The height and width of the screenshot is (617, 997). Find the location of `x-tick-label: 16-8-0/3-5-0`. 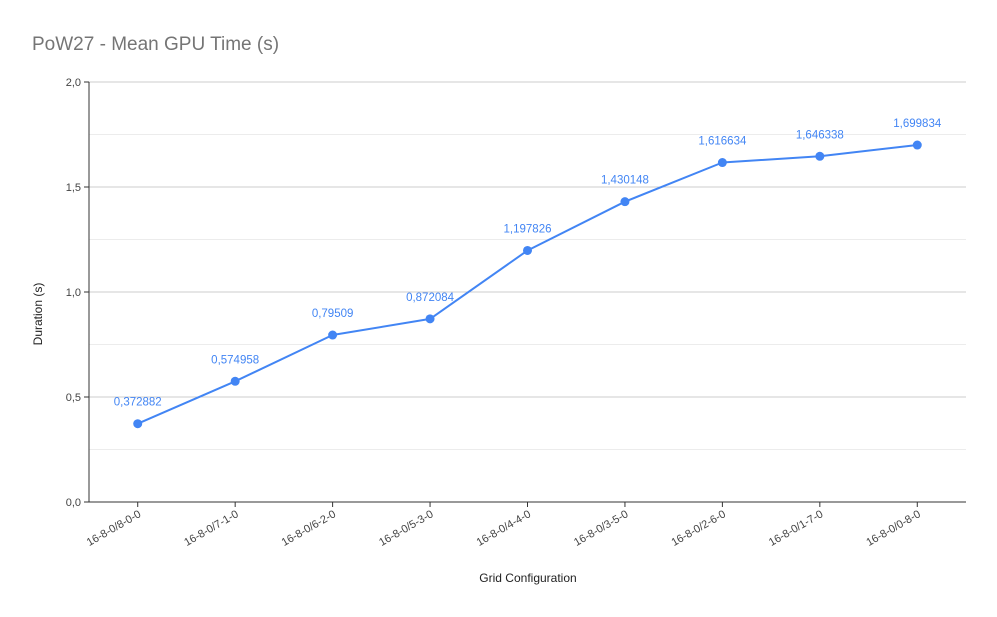

x-tick-label: 16-8-0/3-5-0 is located at coordinates (601, 528).